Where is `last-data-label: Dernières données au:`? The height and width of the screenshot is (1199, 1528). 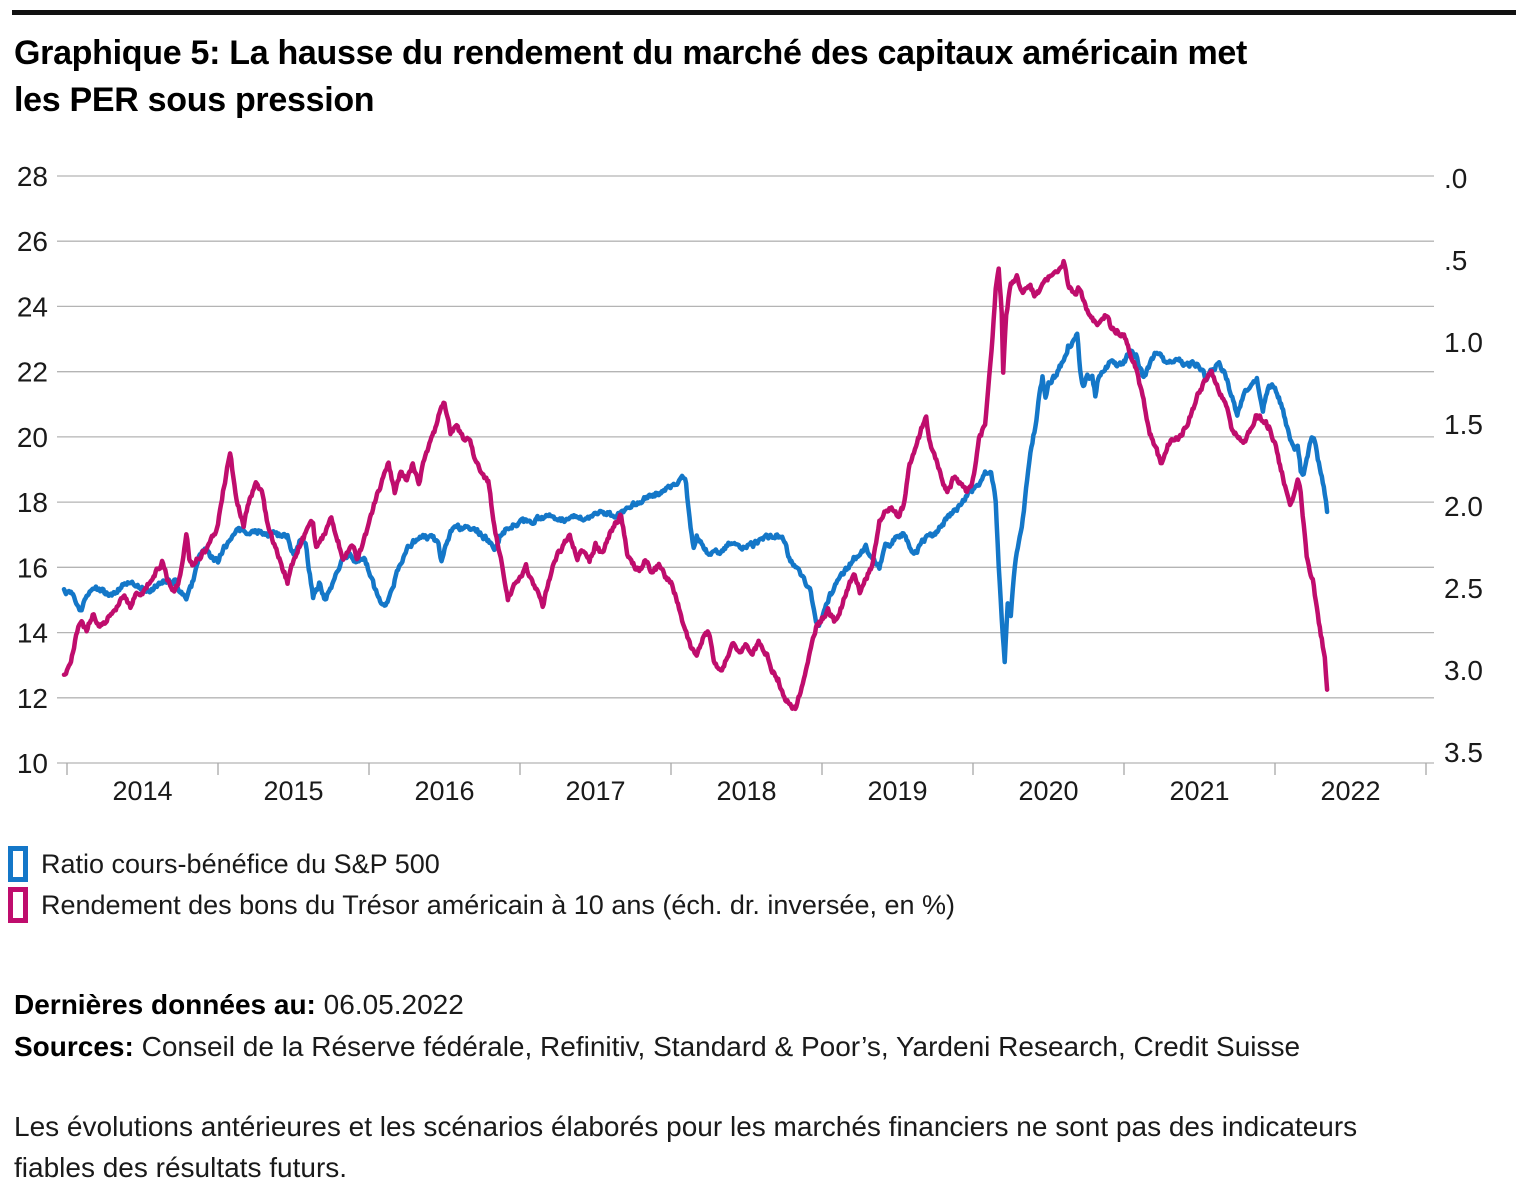
last-data-label: Dernières données au: is located at coordinates (165, 1004).